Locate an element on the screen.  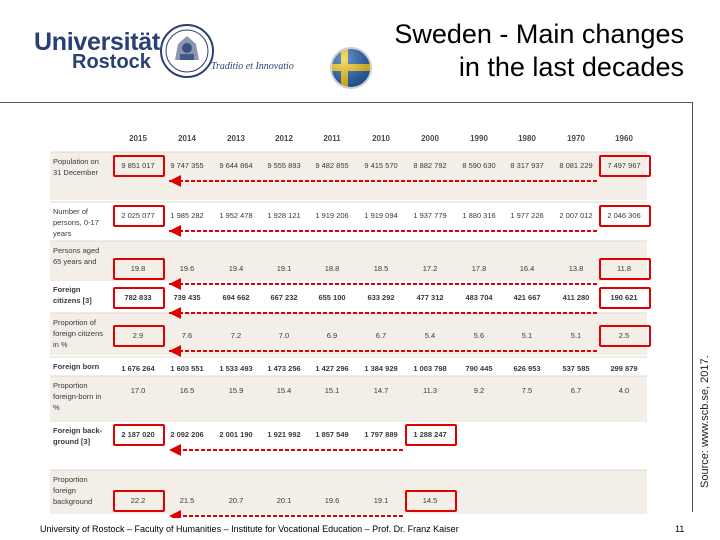
logo-wordmark-line1: Universität is located at coordinates (97, 42).